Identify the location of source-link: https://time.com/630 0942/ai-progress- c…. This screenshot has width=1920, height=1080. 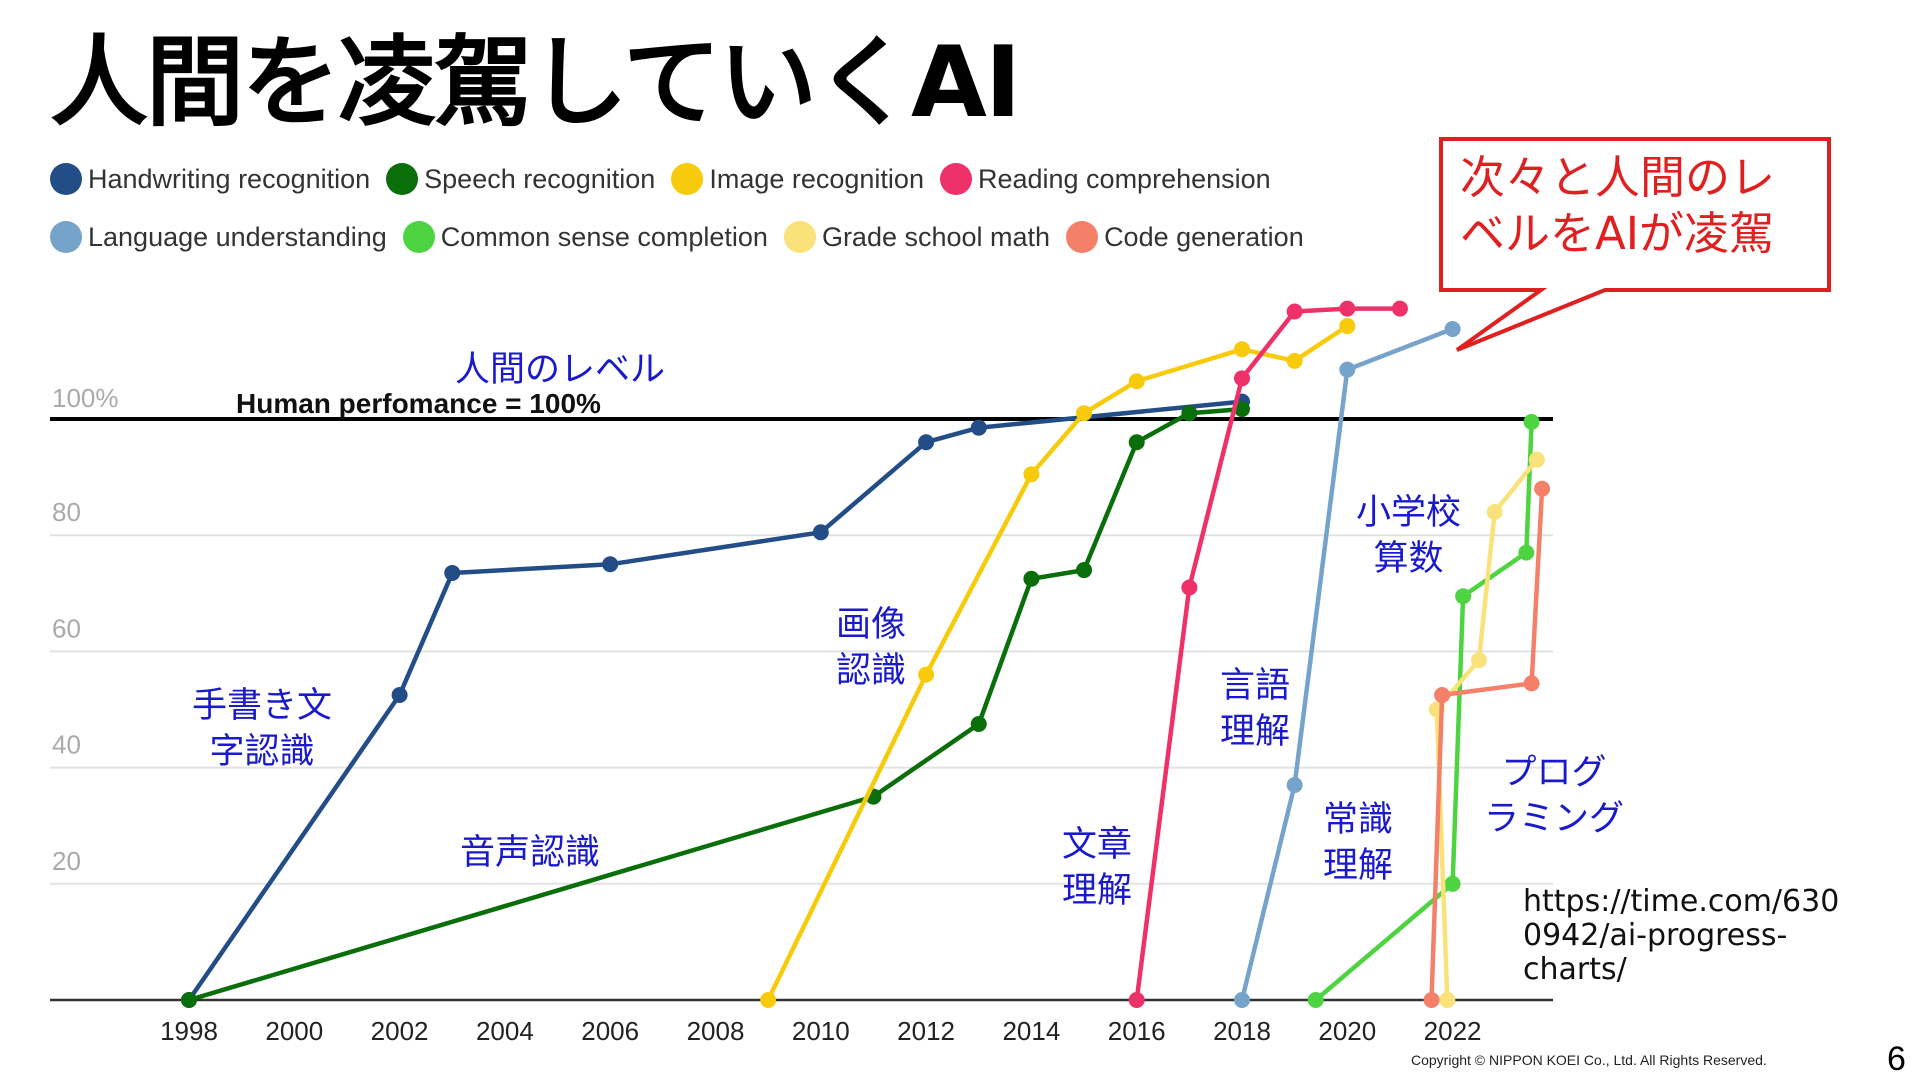
(1681, 936).